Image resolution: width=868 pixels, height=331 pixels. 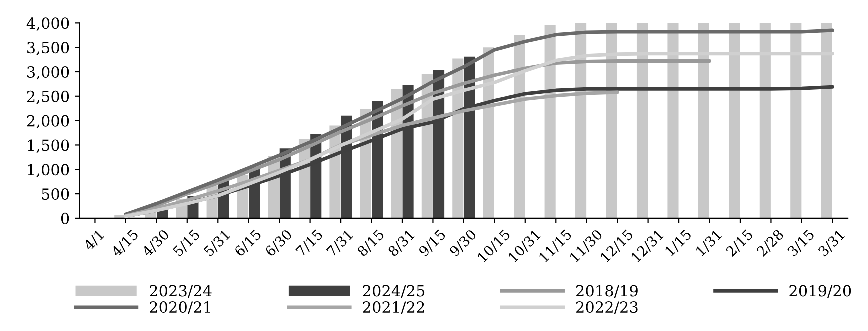 What do you see at coordinates (48, 25) in the screenshot?
I see `y-tick-label: 4,000` at bounding box center [48, 25].